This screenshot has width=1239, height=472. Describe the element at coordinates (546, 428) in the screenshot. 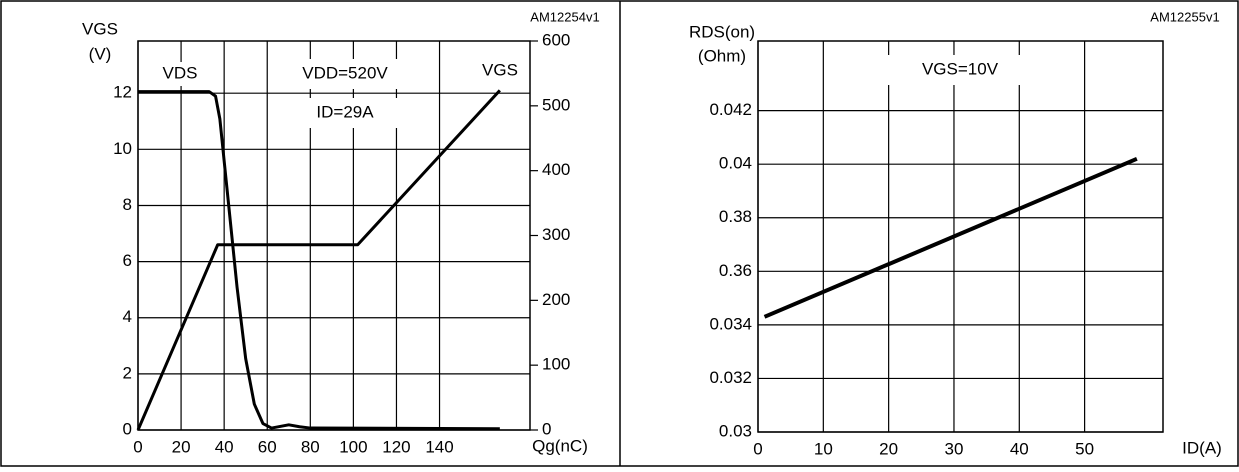

I see `y2-tick-label: 0` at that location.